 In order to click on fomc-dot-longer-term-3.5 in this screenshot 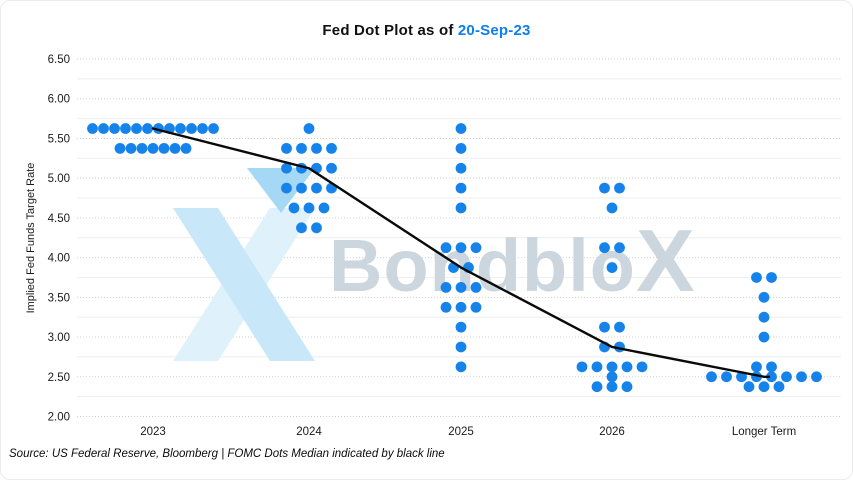, I will do `click(764, 297)`.